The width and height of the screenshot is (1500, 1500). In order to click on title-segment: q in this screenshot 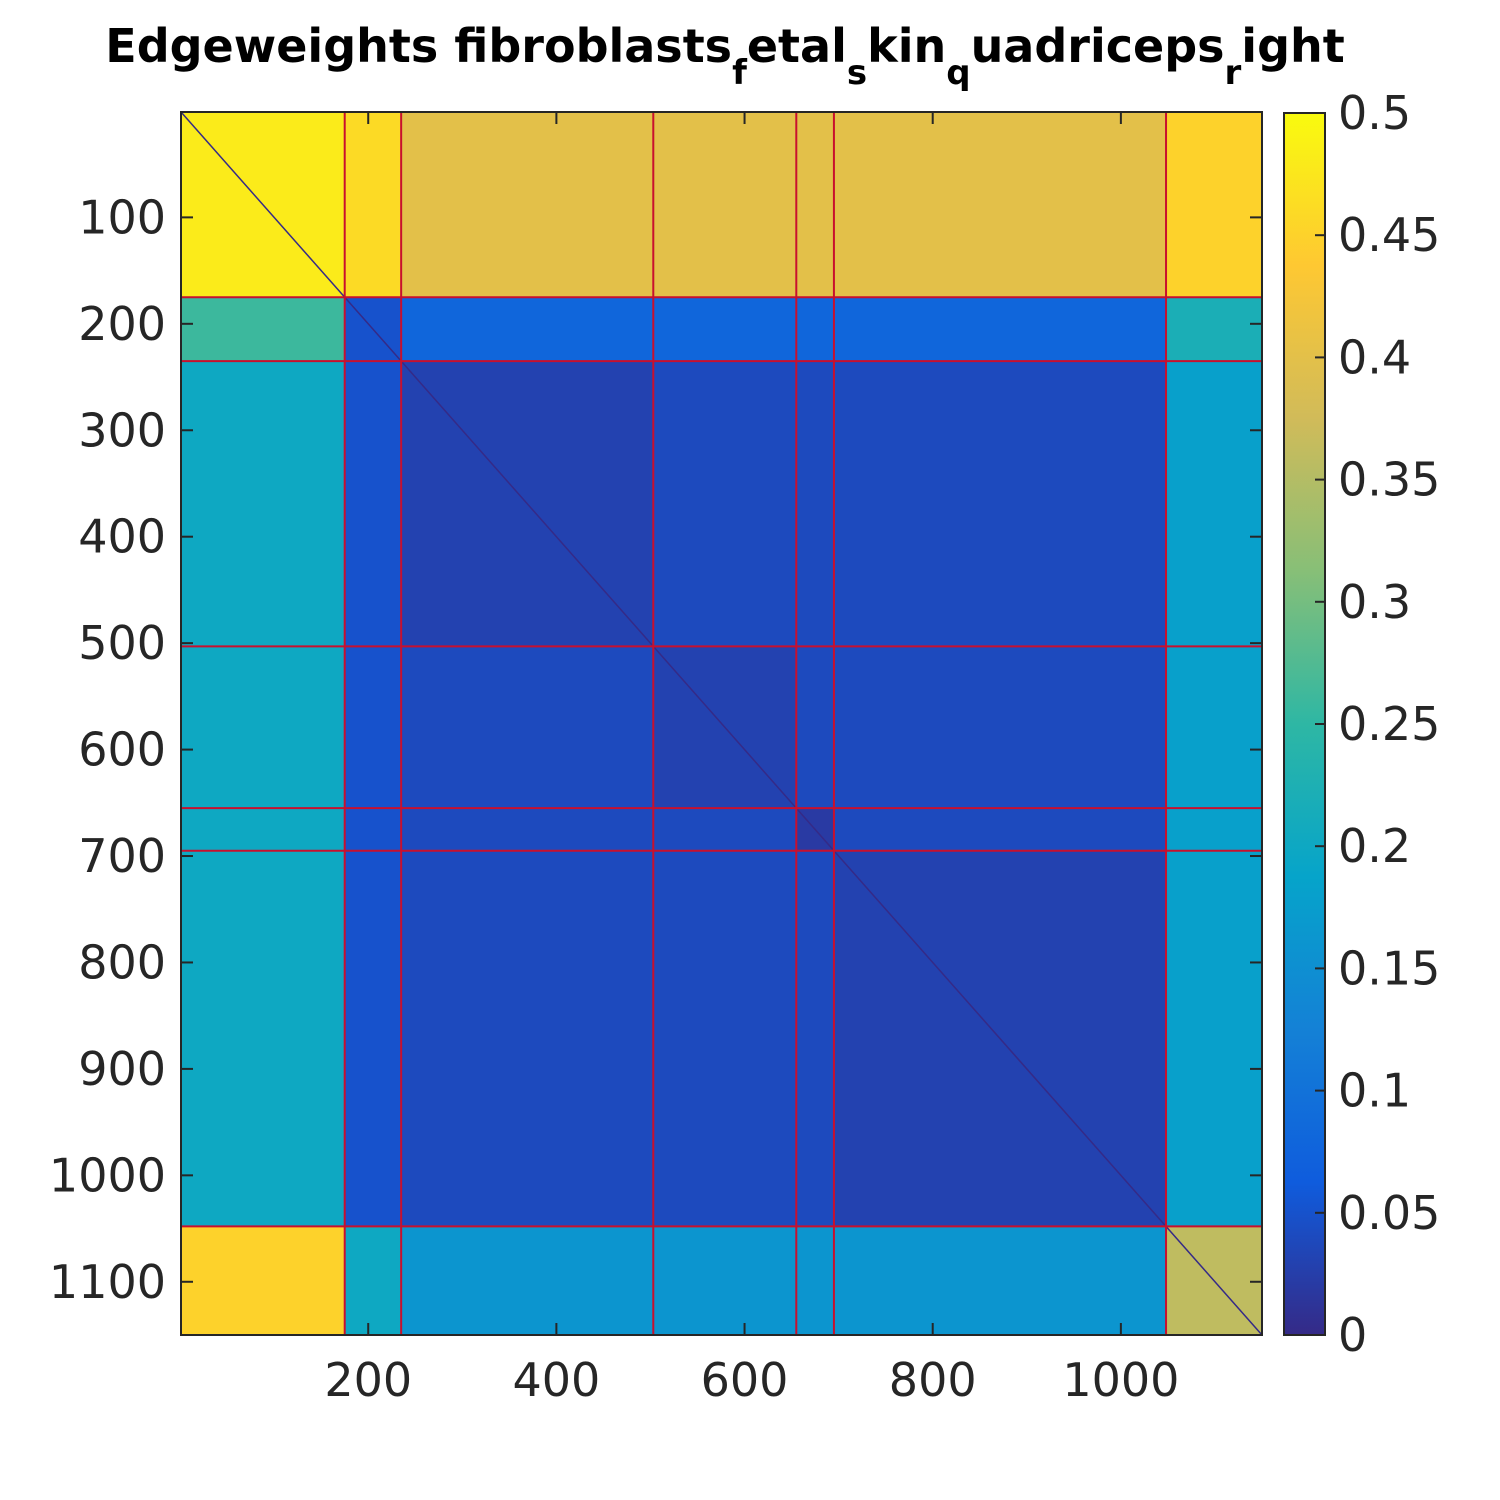, I will do `click(958, 73)`.